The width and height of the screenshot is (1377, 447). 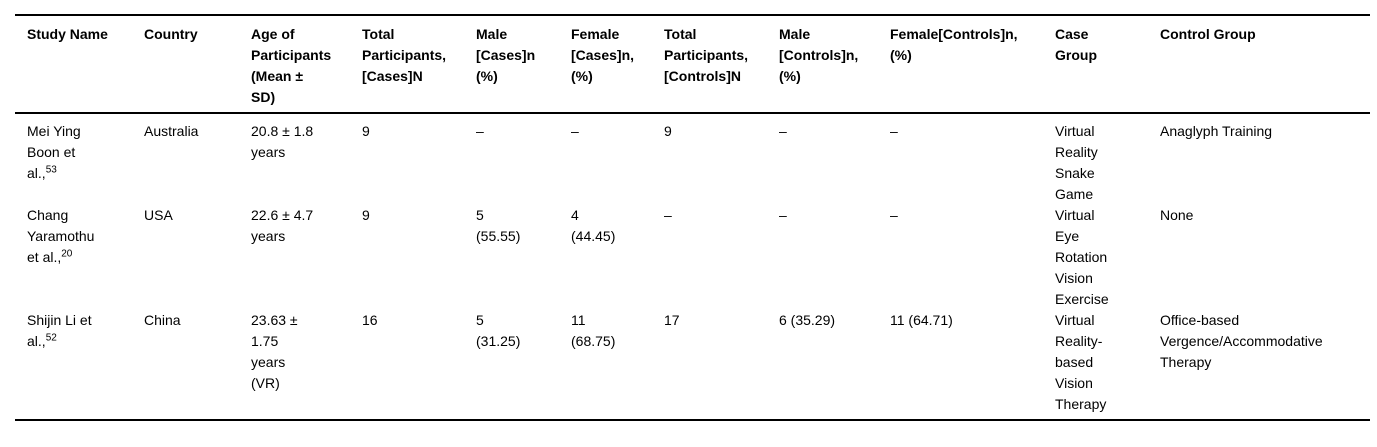 I want to click on cell-female-controls: 11 (64.71), so click(x=921, y=320).